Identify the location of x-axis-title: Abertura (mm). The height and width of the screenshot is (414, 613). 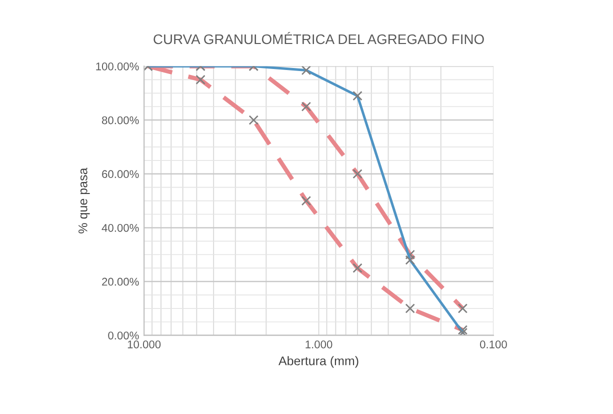
(318, 362).